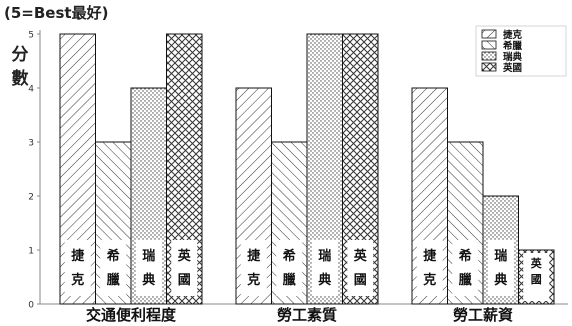  I want to click on y-tick-label: 4, so click(31, 90).